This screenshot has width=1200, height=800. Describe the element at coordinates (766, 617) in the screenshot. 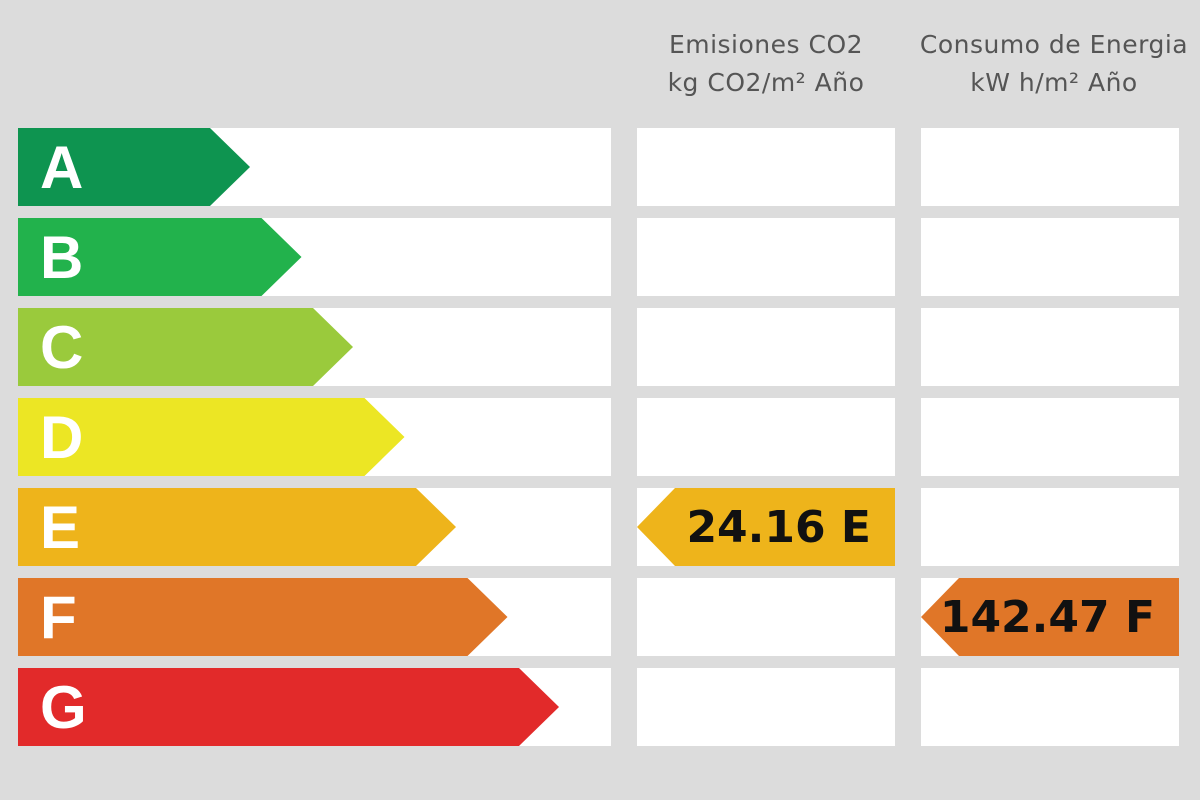

I see `co2-cell-f` at that location.